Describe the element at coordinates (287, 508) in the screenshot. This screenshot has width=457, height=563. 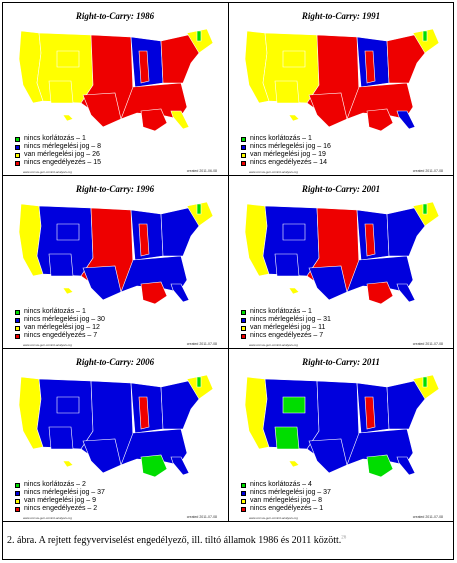
I see `legend-label: nincs engedélyezés – 1` at that location.